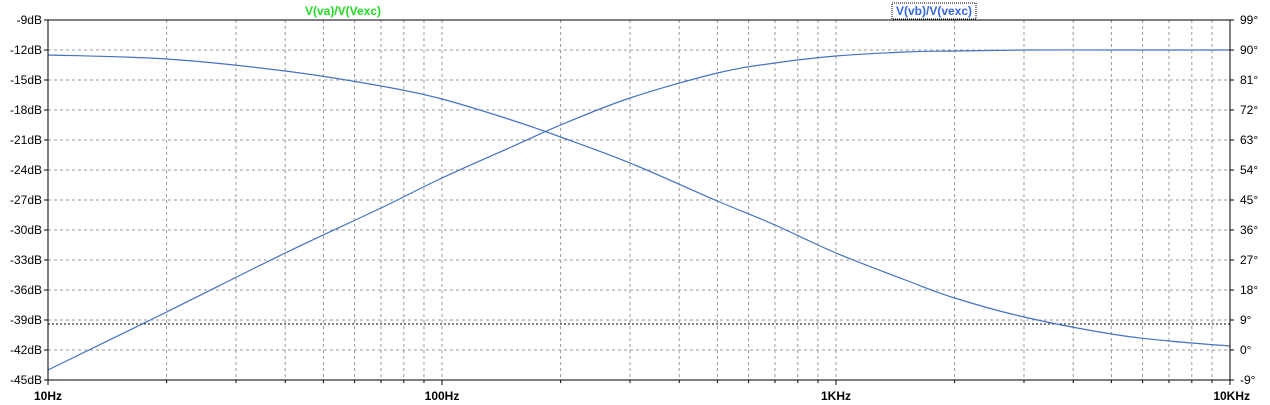 Image resolution: width=1270 pixels, height=405 pixels. What do you see at coordinates (1249, 20) in the screenshot?
I see `right-tick-label: 99°` at bounding box center [1249, 20].